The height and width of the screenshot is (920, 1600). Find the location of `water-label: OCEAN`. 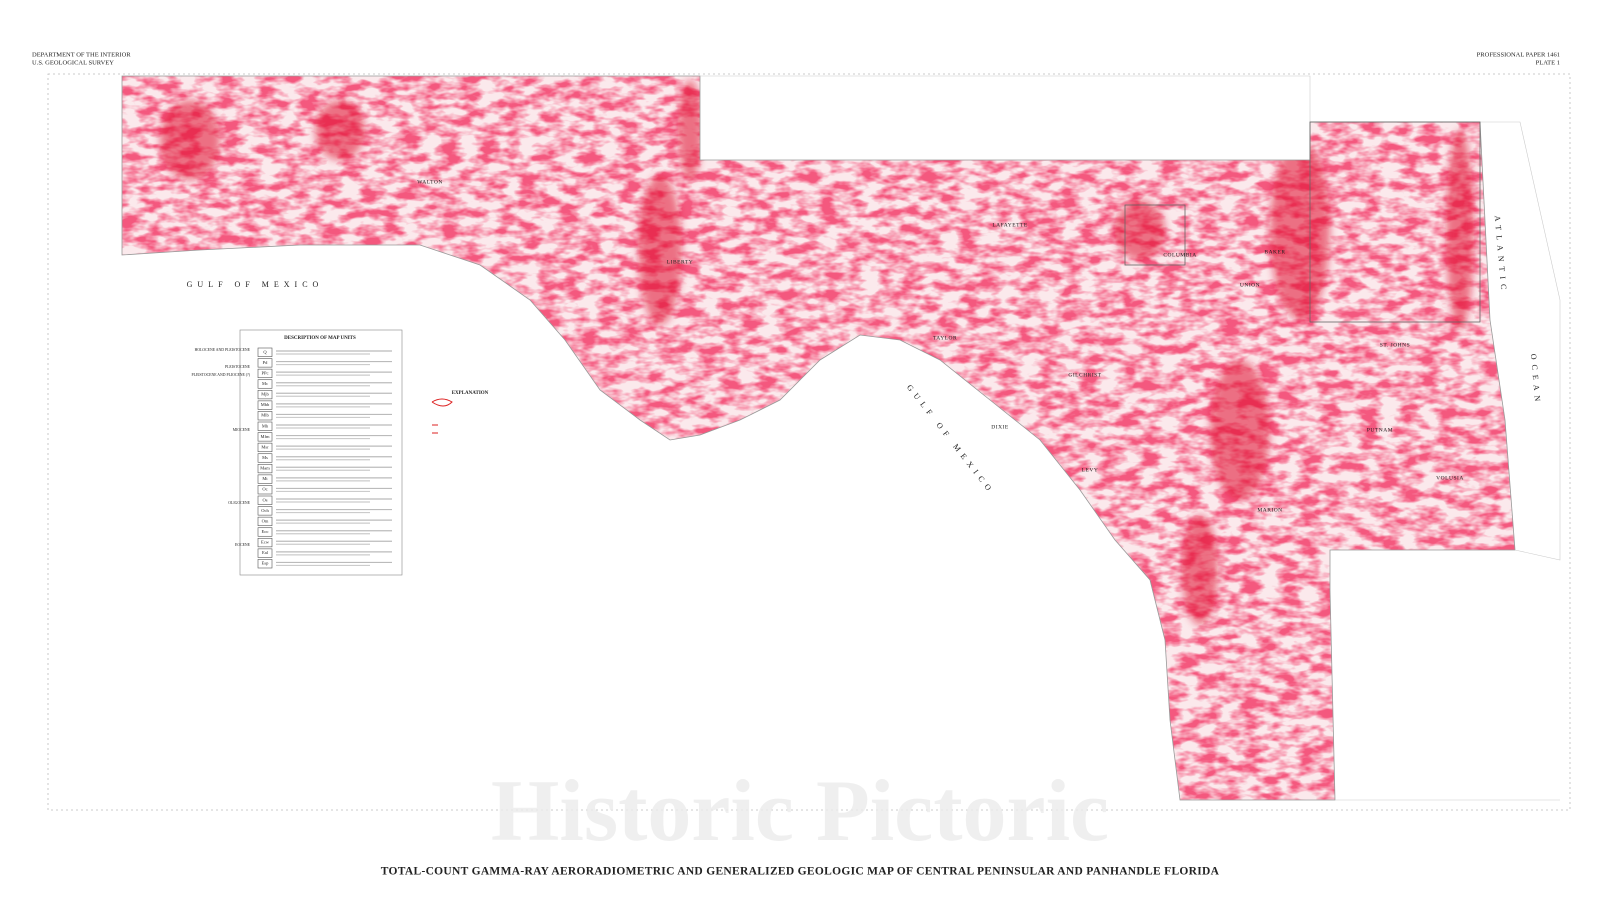

water-label: OCEAN is located at coordinates (1536, 379).